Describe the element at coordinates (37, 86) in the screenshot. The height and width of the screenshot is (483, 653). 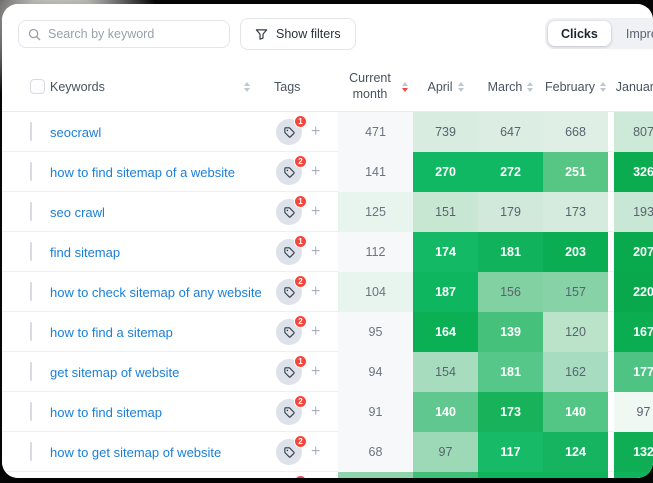
I see `select-all-checkbox` at that location.